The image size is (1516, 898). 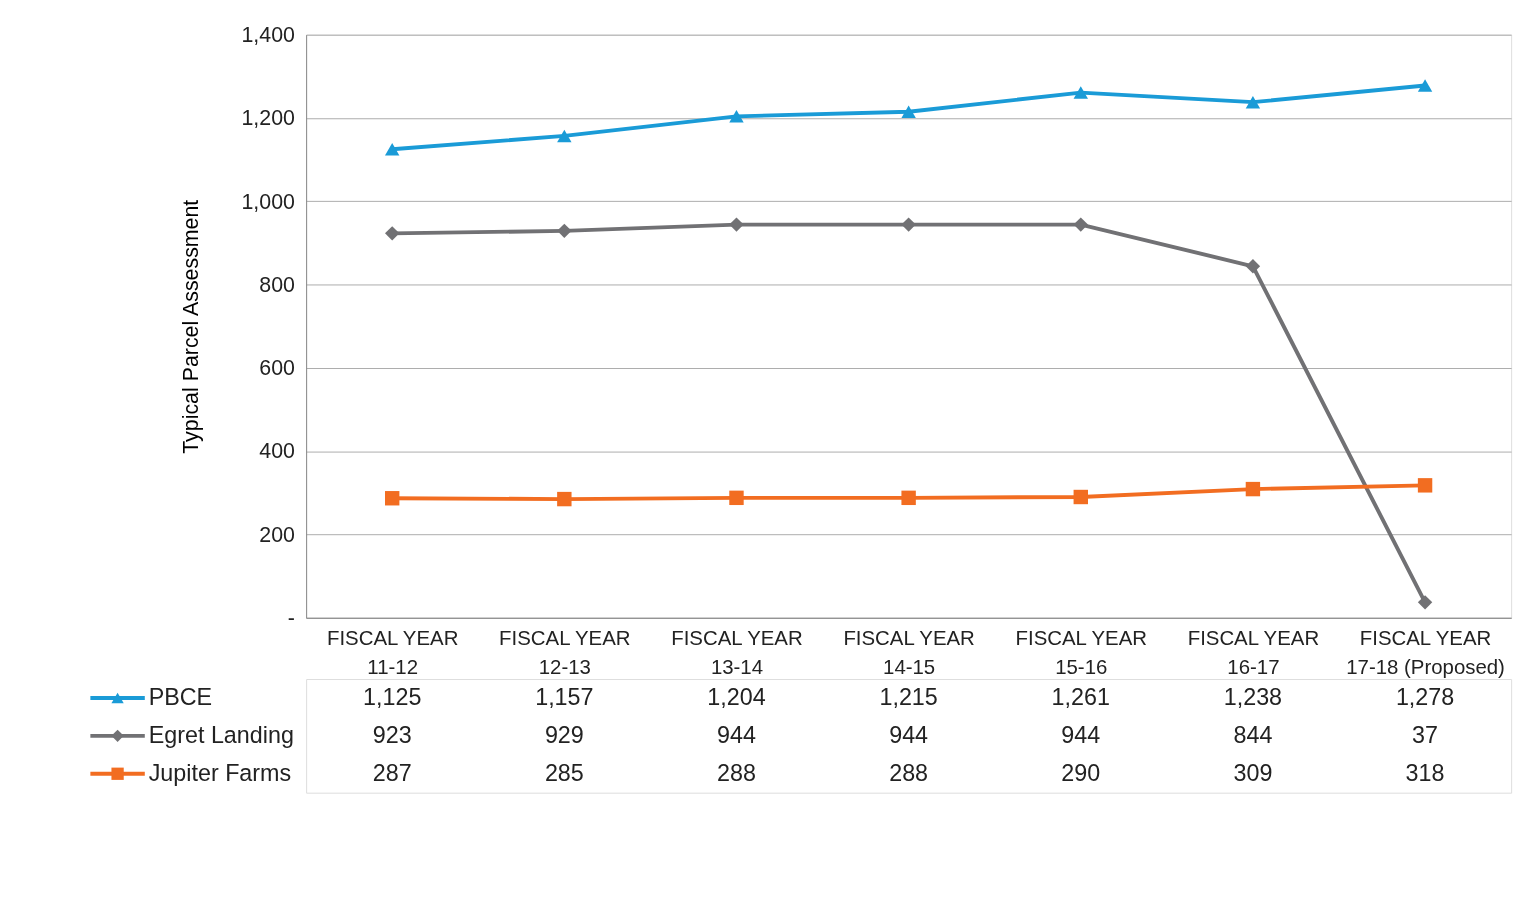 What do you see at coordinates (1425, 696) in the screenshot?
I see `data-label: 1,278` at bounding box center [1425, 696].